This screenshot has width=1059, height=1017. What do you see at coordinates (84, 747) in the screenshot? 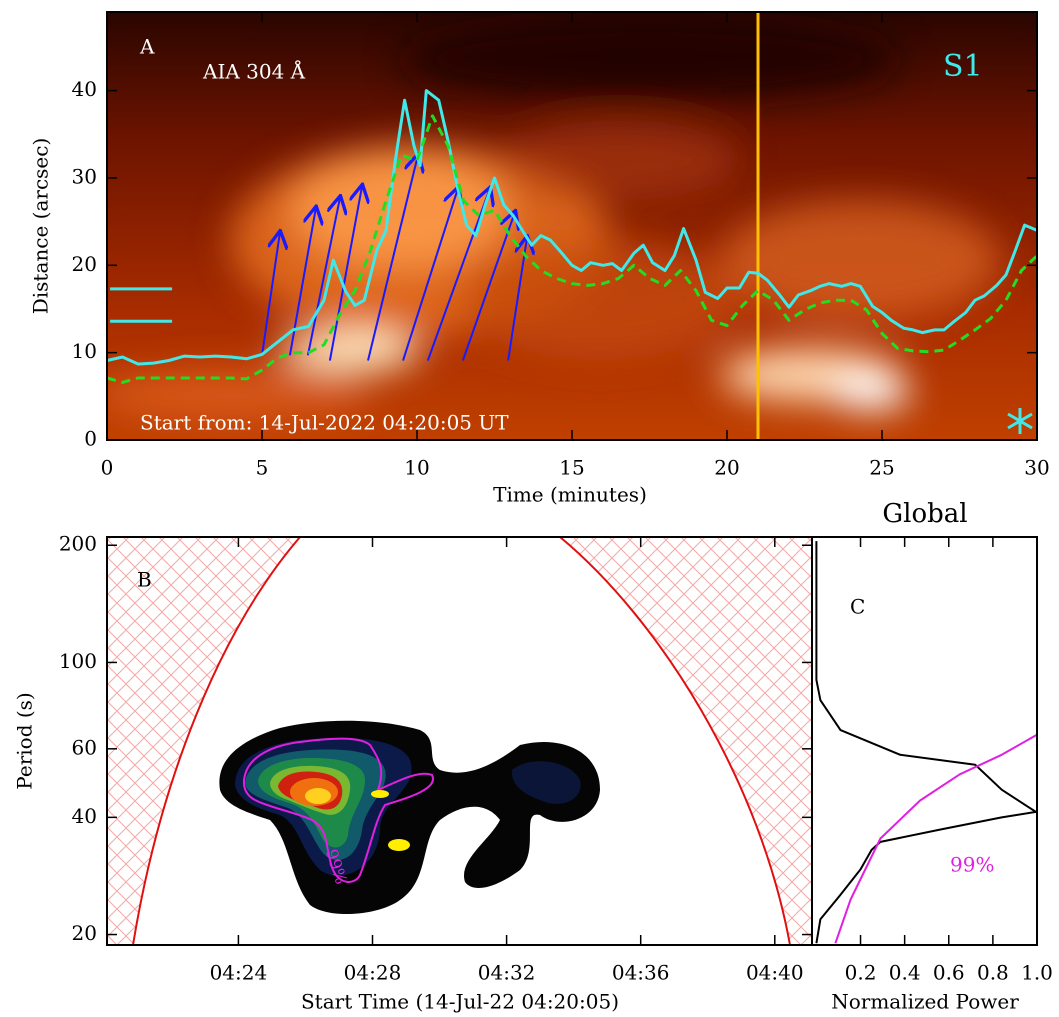
I see `y-tick-label: 60` at bounding box center [84, 747].